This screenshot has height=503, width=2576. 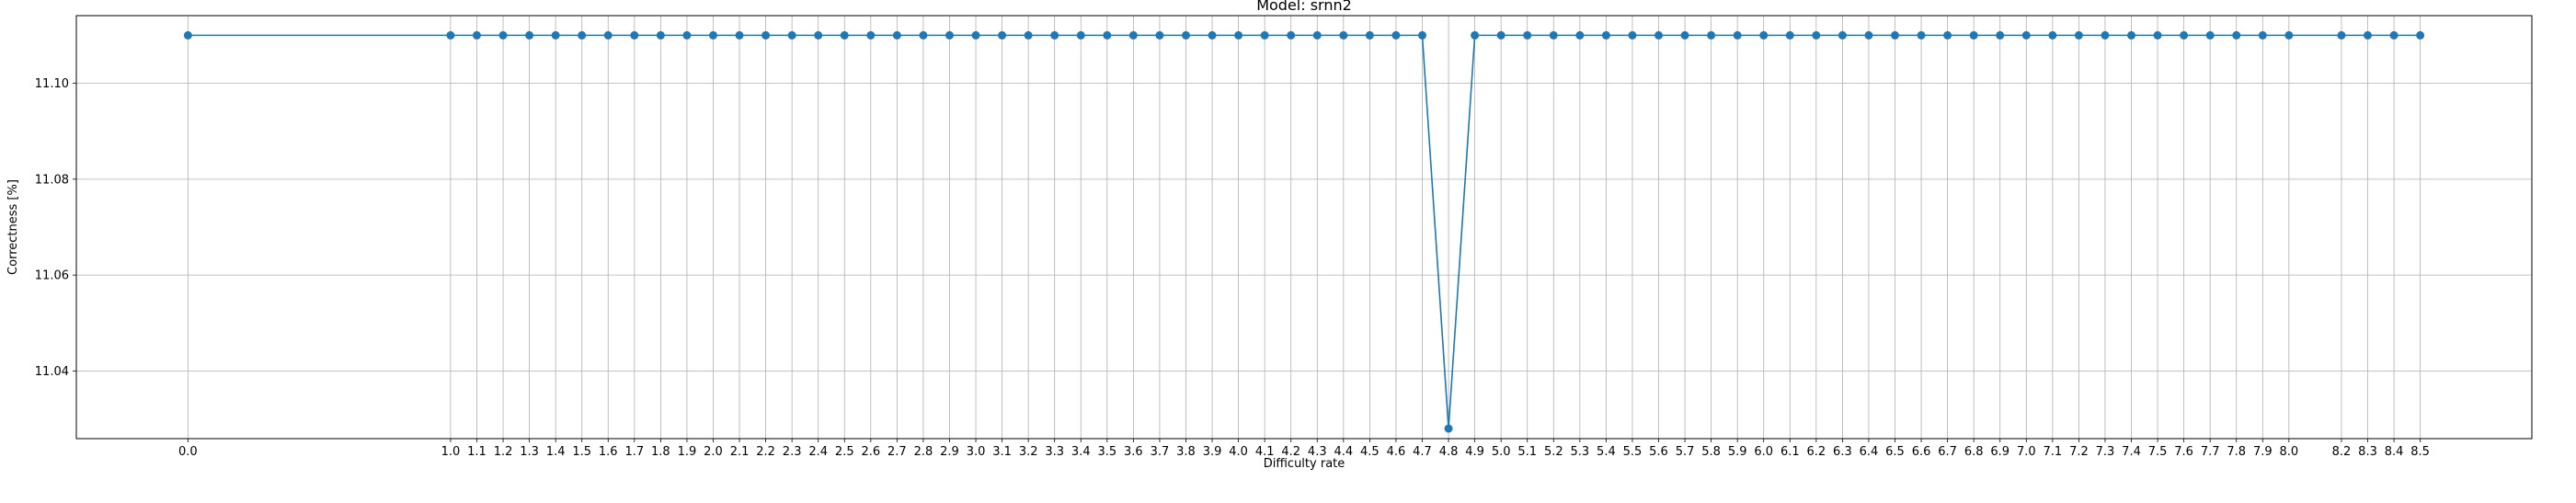 I want to click on x-tick-label: 3.1, so click(x=1002, y=452).